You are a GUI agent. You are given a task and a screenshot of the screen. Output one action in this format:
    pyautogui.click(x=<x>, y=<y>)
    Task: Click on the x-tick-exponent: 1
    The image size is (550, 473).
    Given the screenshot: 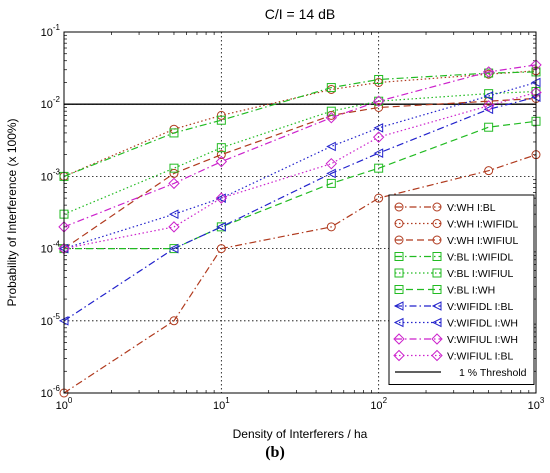 What is the action you would take?
    pyautogui.click(x=227, y=400)
    